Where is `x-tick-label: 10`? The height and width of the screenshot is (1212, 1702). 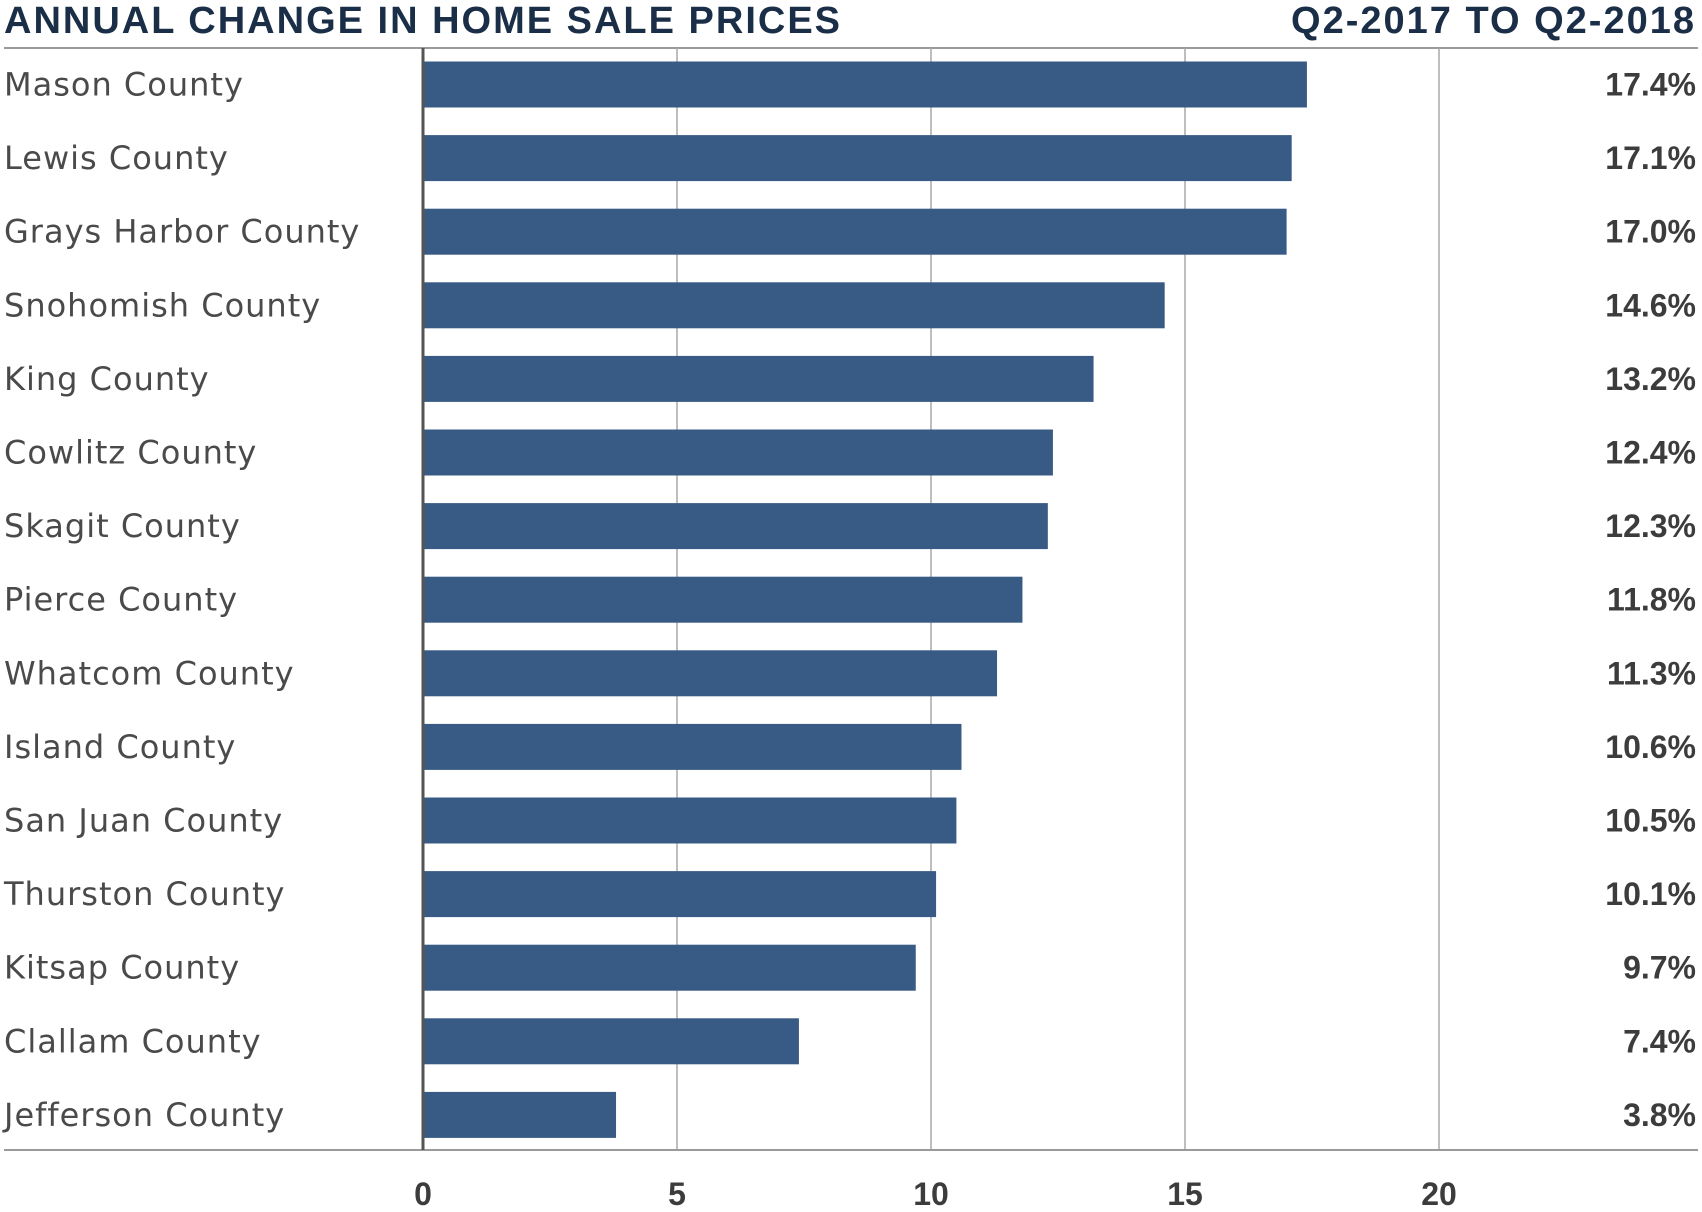 x-tick-label: 10 is located at coordinates (931, 1194).